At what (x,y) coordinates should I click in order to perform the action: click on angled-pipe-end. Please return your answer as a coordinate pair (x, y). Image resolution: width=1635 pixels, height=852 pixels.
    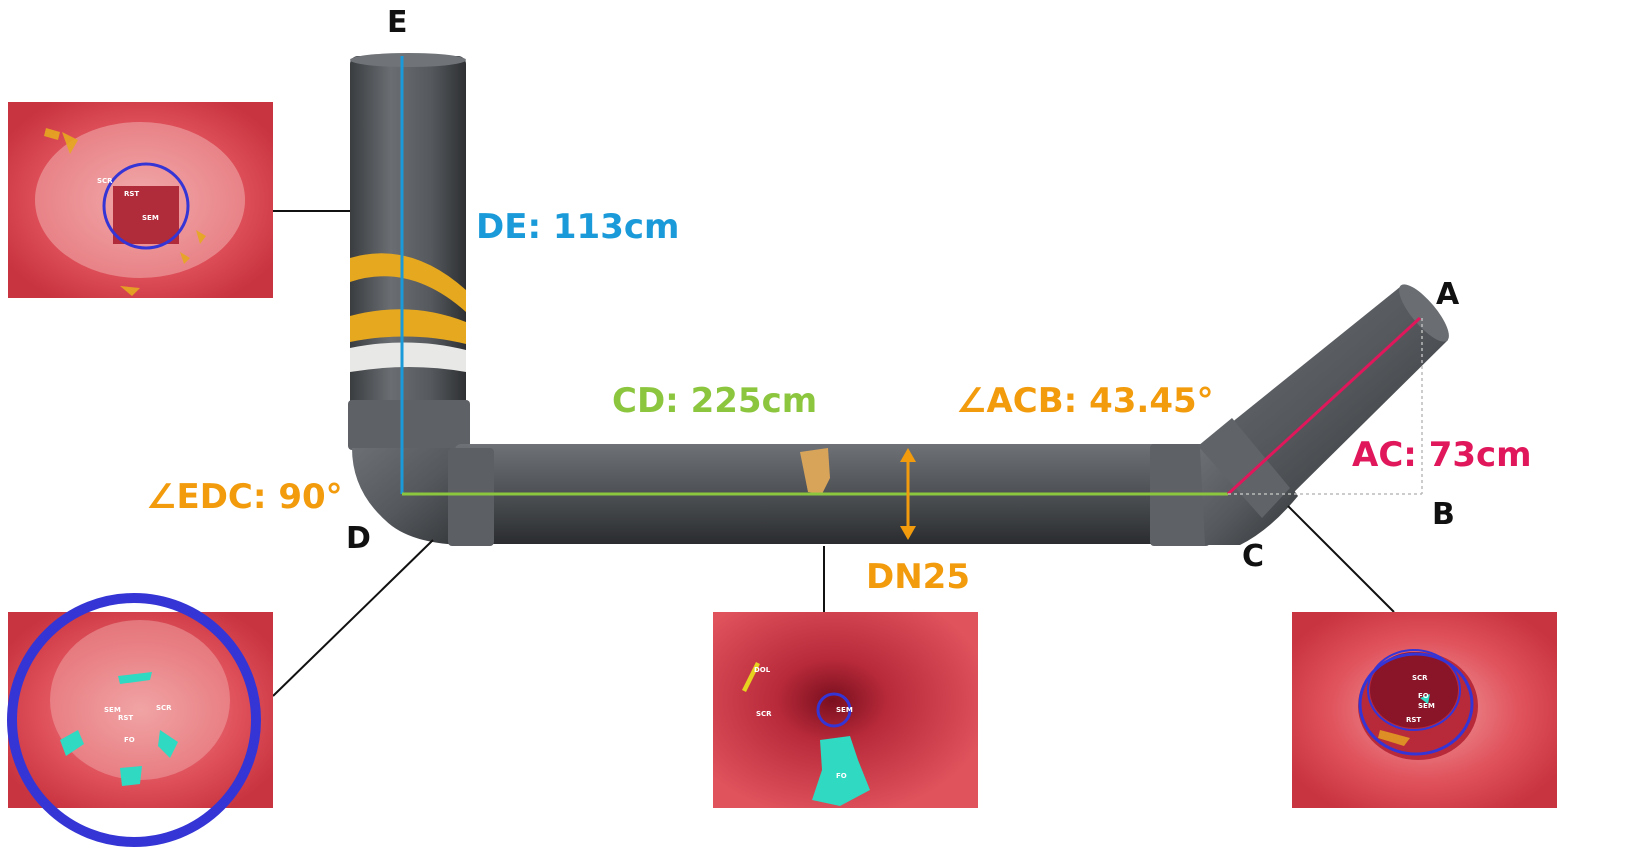
    Looking at the image, I should click on (1424, 313).